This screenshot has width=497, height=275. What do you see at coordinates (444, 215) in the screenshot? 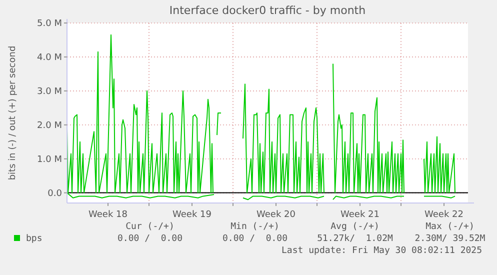
I see `x-tick-label: Week 22` at bounding box center [444, 215].